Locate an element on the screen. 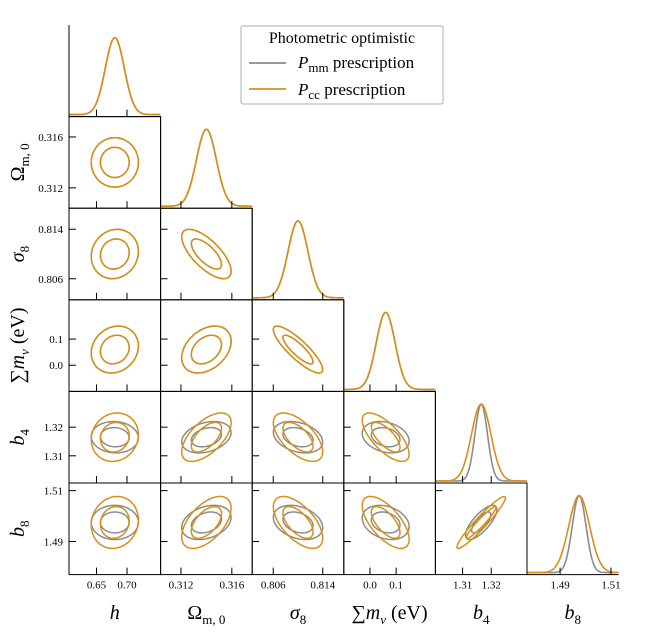 The height and width of the screenshot is (637, 650). marginal-curve-mm is located at coordinates (206, 167).